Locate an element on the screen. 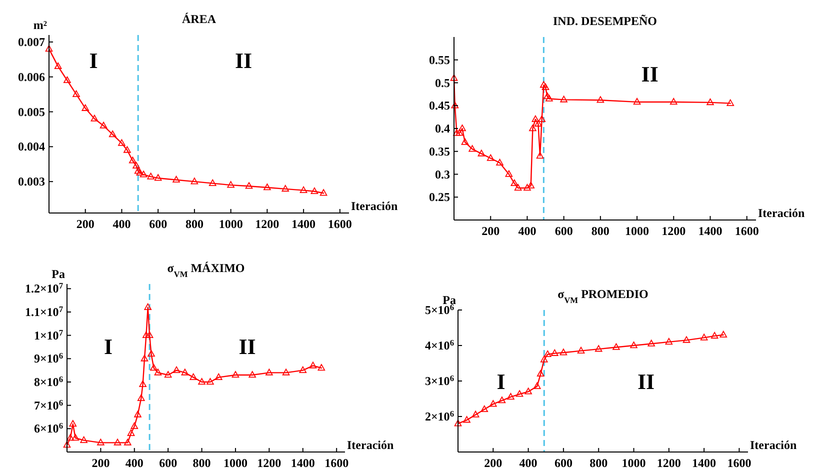 Image resolution: width=823 pixels, height=471 pixels. y-tick-label: 3×10$^{6}$ is located at coordinates (439, 381).